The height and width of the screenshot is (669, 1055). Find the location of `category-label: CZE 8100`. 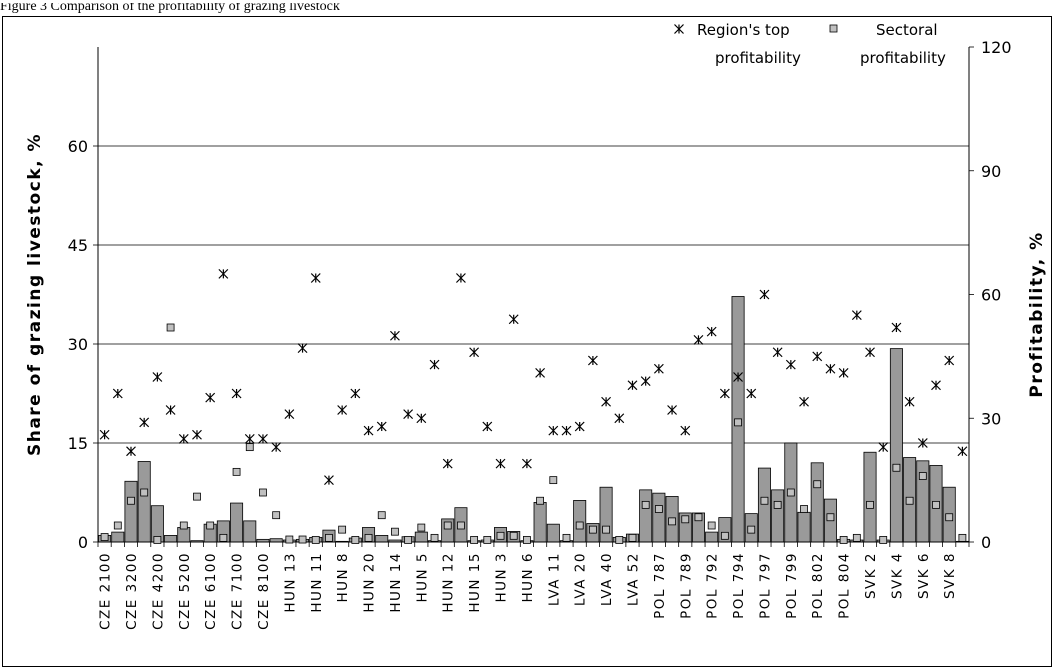

category-label: CZE 8100 is located at coordinates (264, 591).